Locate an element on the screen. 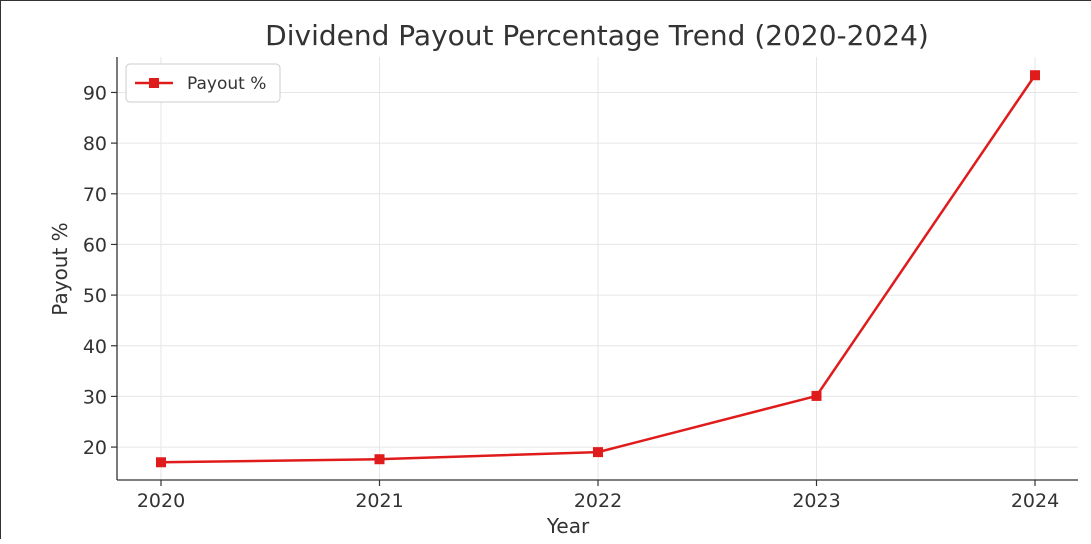 This screenshot has width=1091, height=544. y-tick-label: 70 is located at coordinates (95, 195).